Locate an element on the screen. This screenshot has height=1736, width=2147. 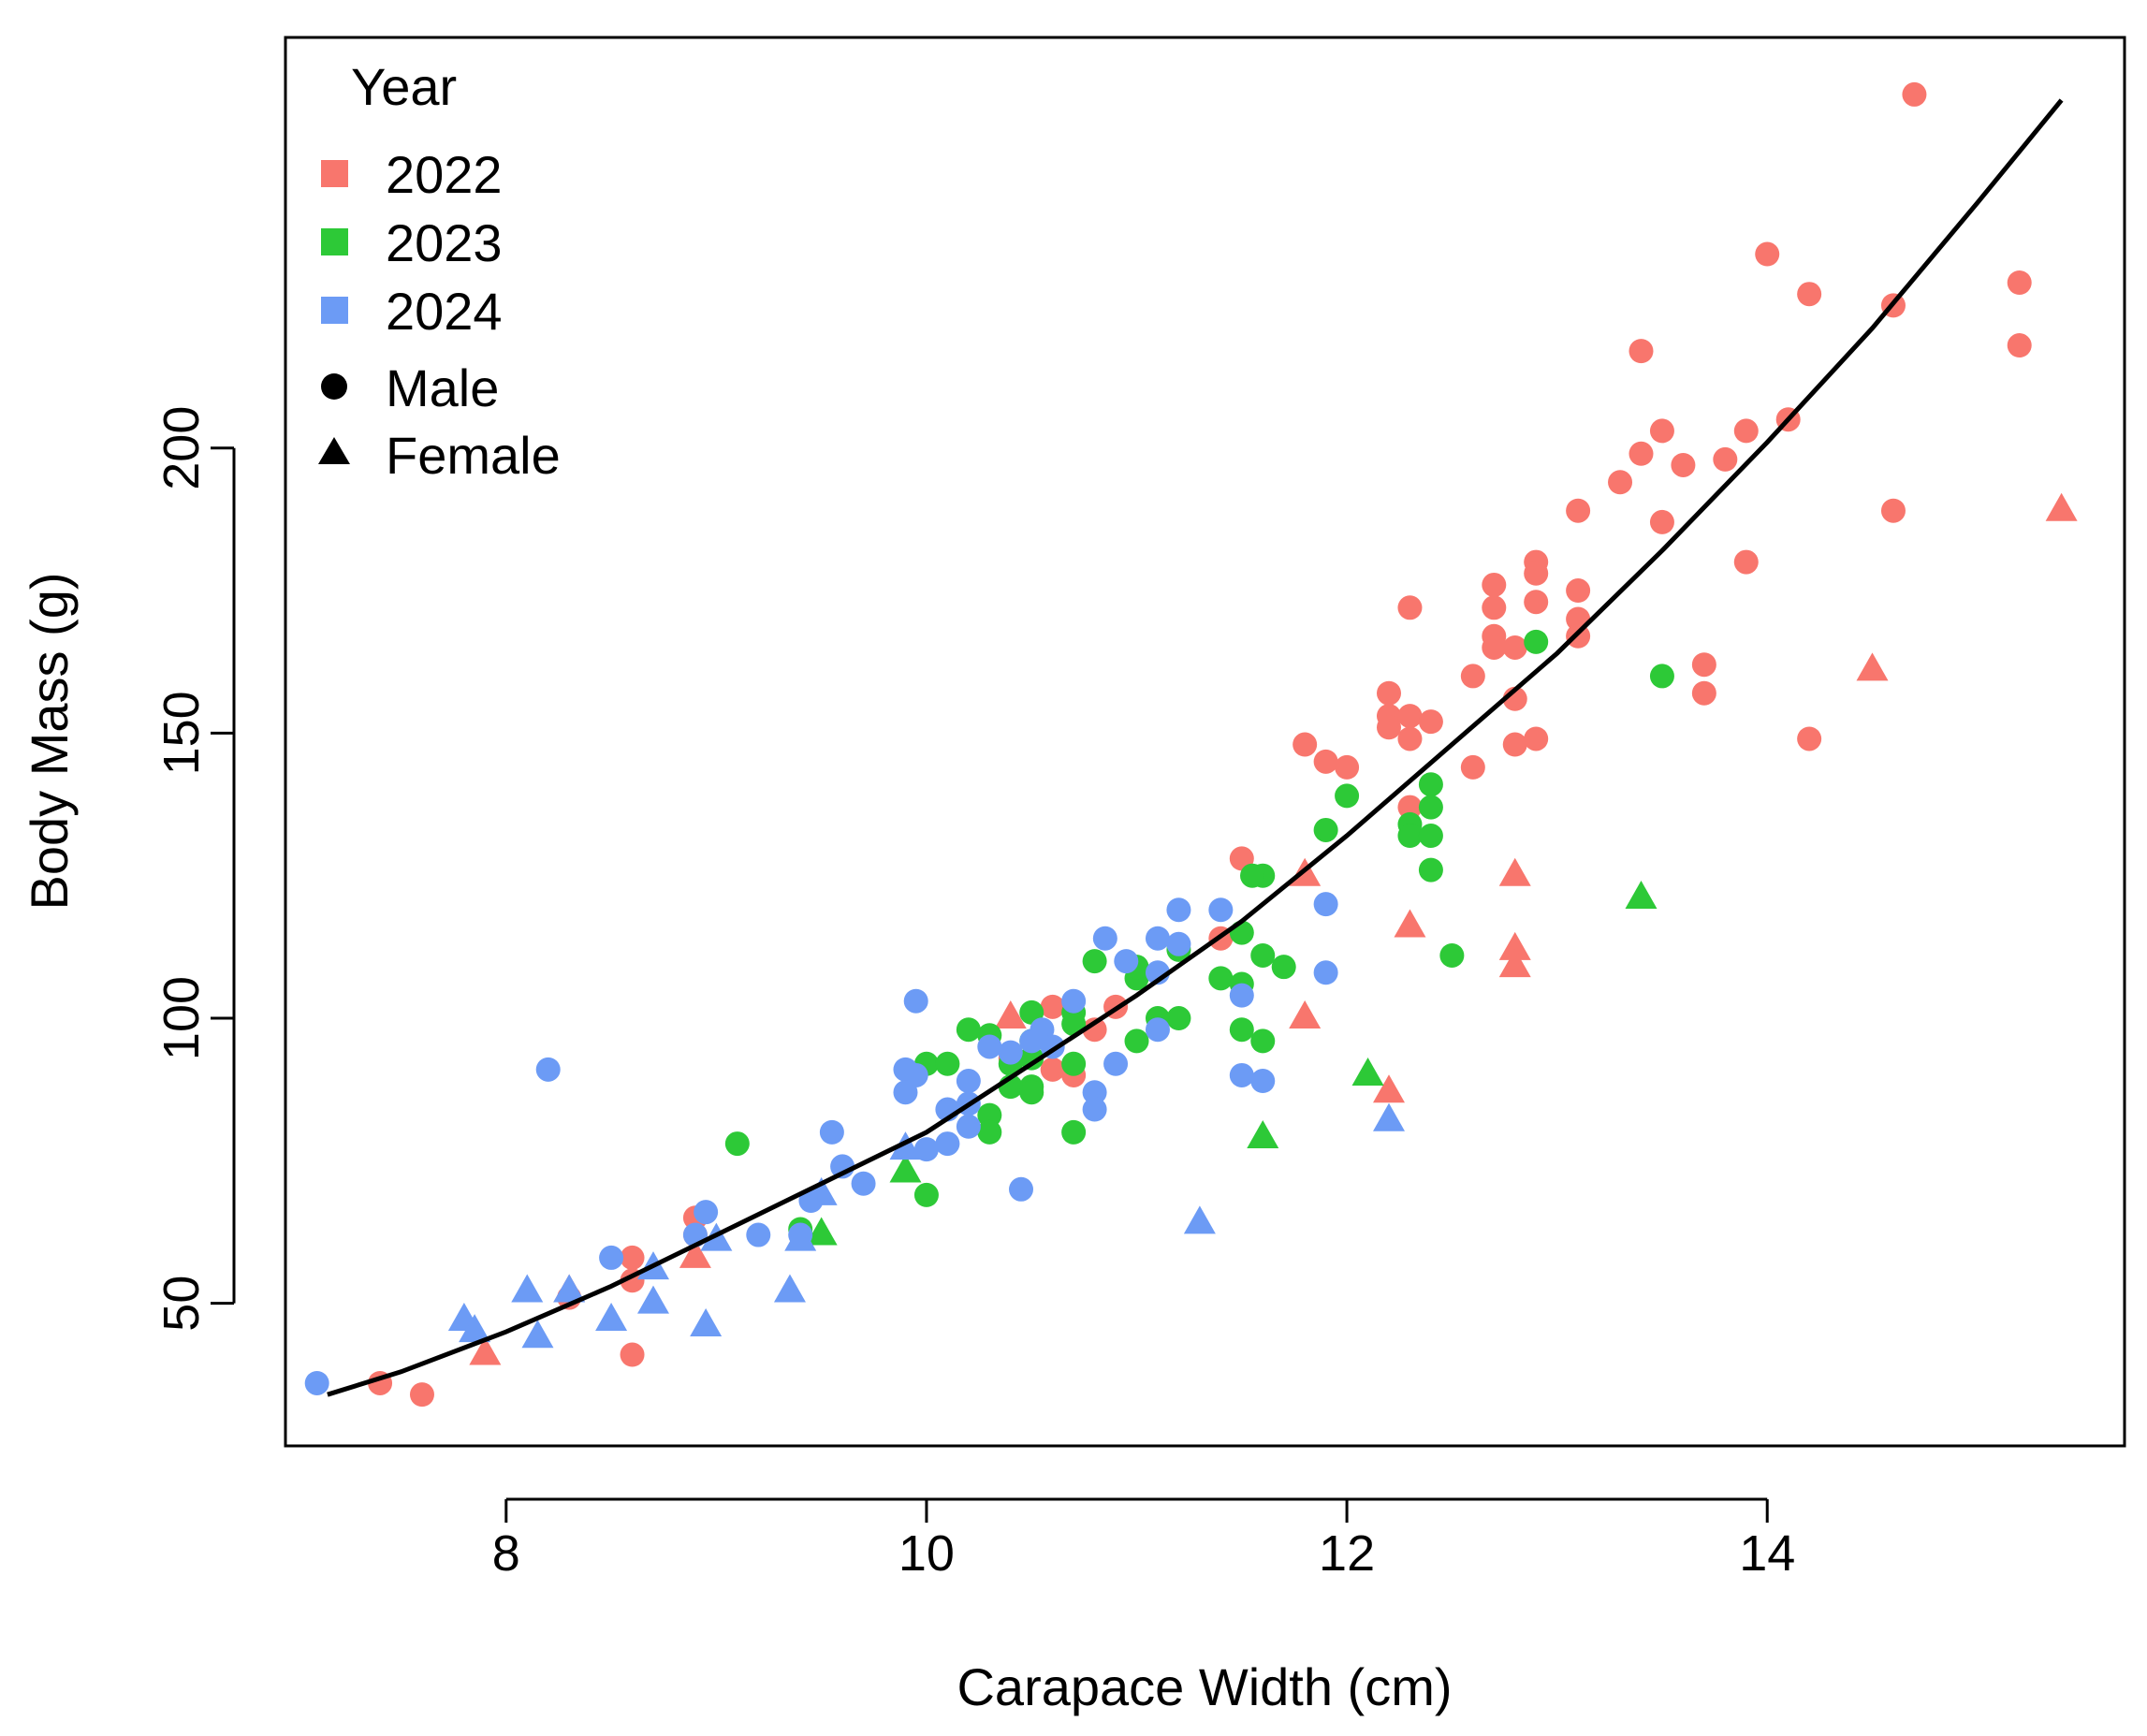
legend-label-female: Female is located at coordinates (473, 456).